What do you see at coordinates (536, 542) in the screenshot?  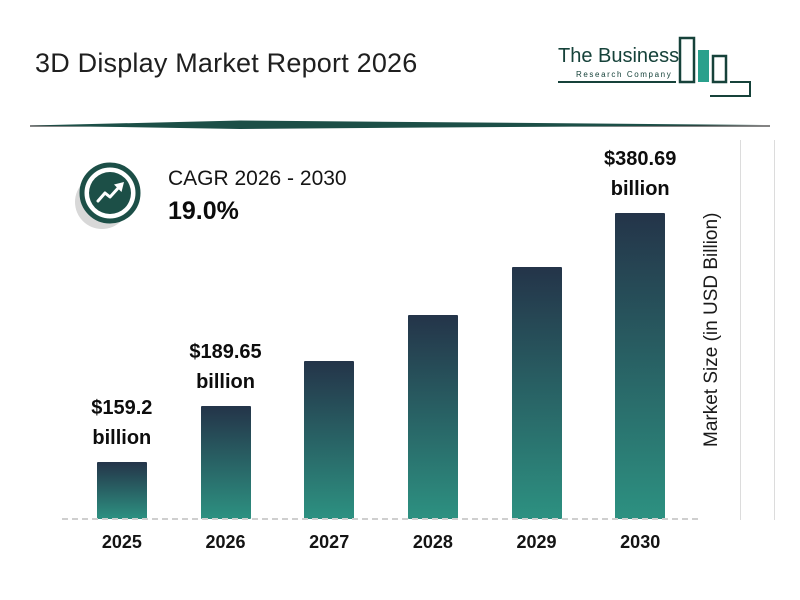 I see `x-axis-label: 2029` at bounding box center [536, 542].